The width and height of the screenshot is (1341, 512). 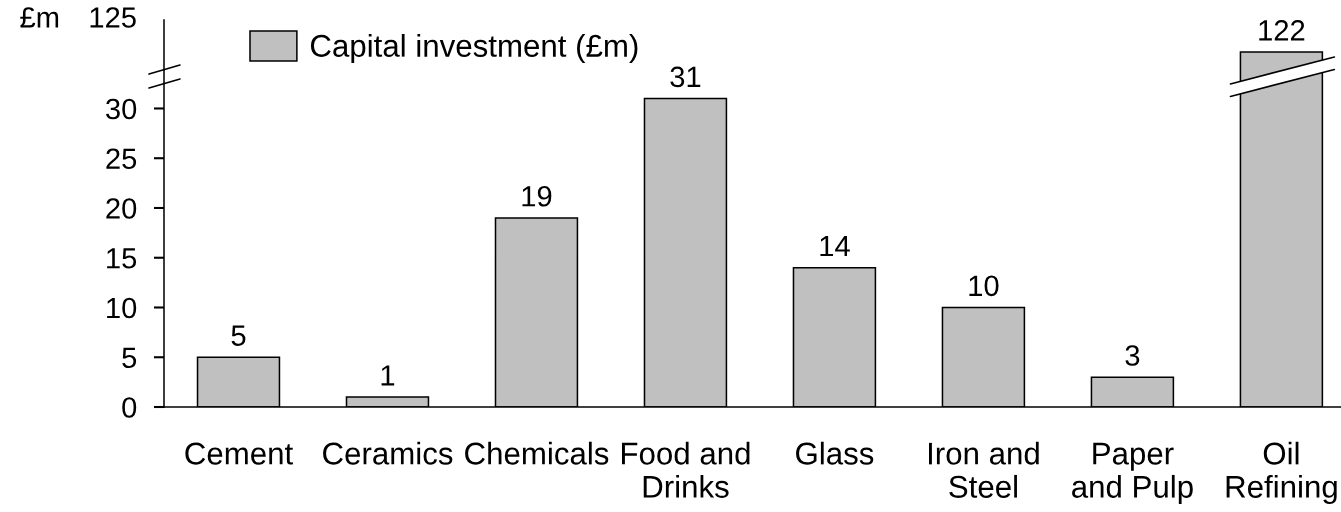 What do you see at coordinates (39, 17) in the screenshot?
I see `y-axis-title: £m` at bounding box center [39, 17].